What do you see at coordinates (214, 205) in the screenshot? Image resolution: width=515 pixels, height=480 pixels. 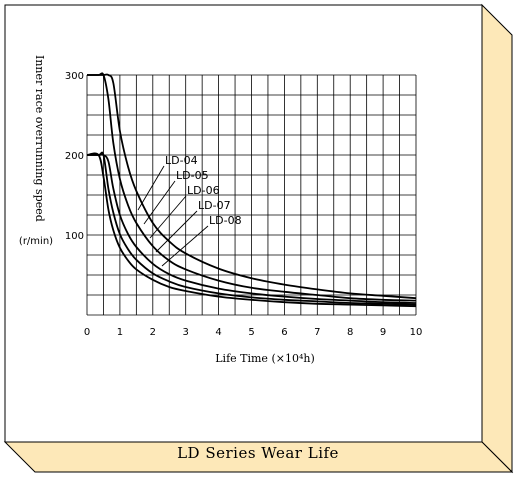 I see `legend-label-ld-07: LD-07` at bounding box center [214, 205].